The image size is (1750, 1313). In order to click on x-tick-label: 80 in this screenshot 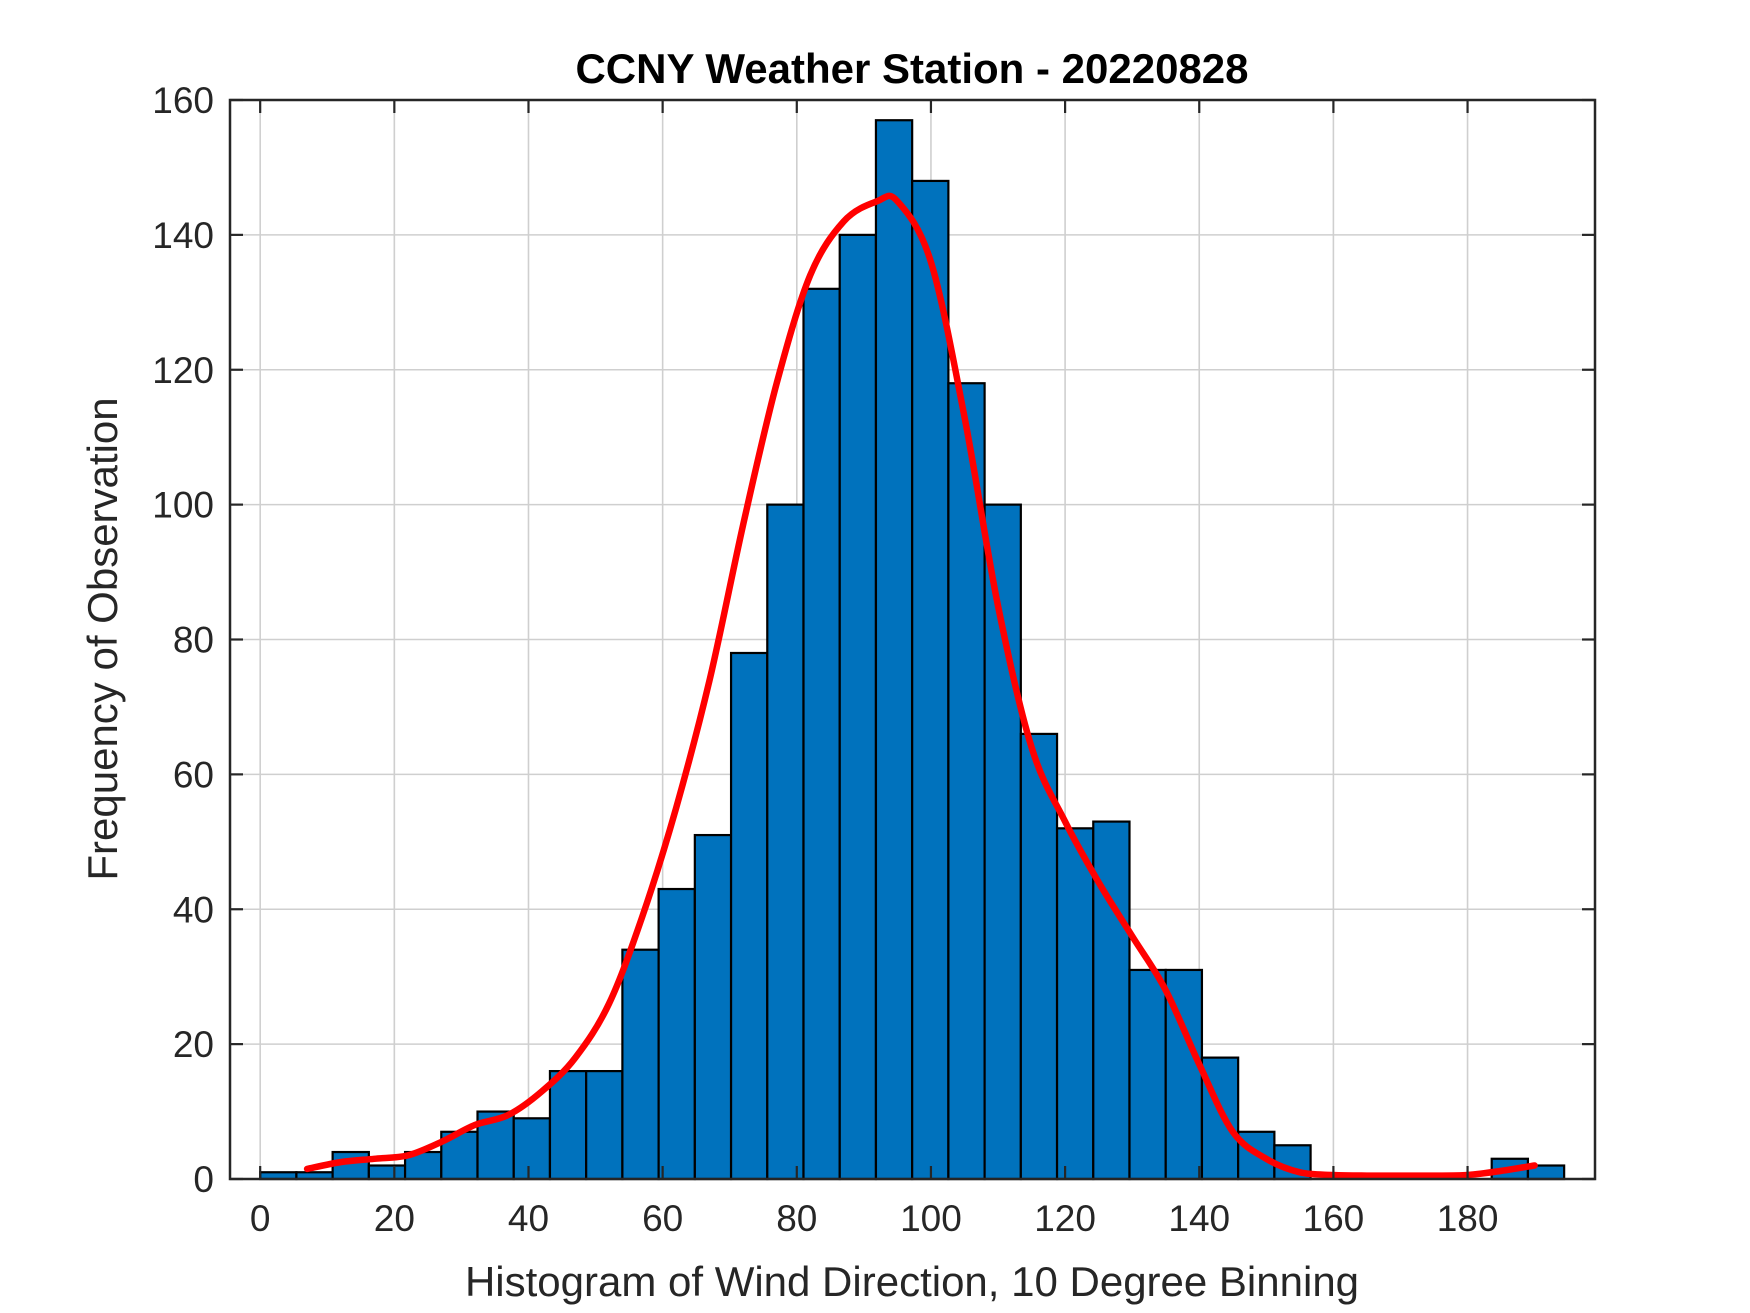, I will do `click(796, 1218)`.